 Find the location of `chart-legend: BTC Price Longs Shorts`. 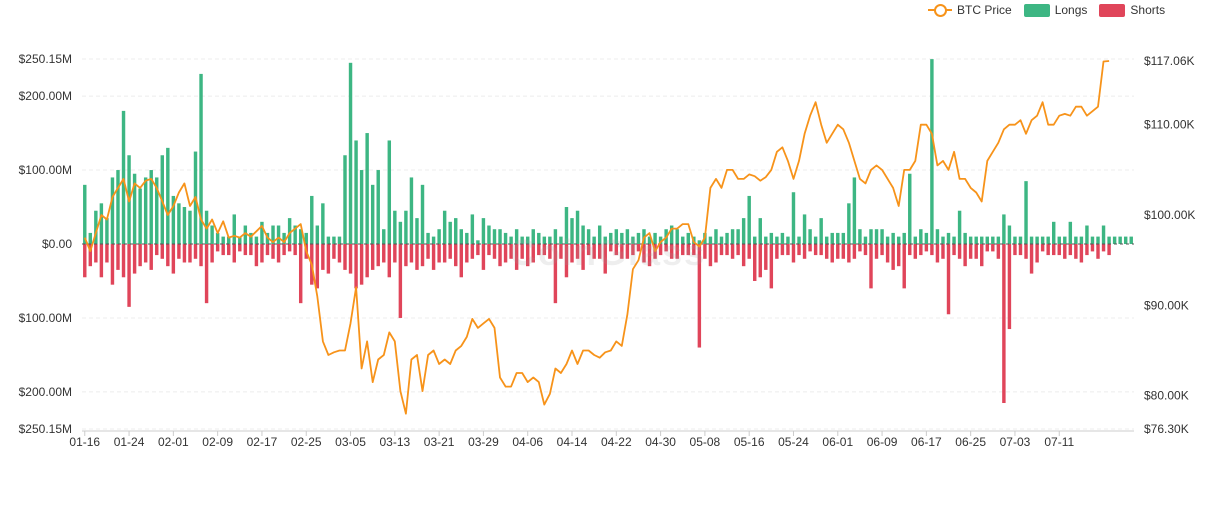

chart-legend: BTC Price Longs Shorts is located at coordinates (1052, 10).